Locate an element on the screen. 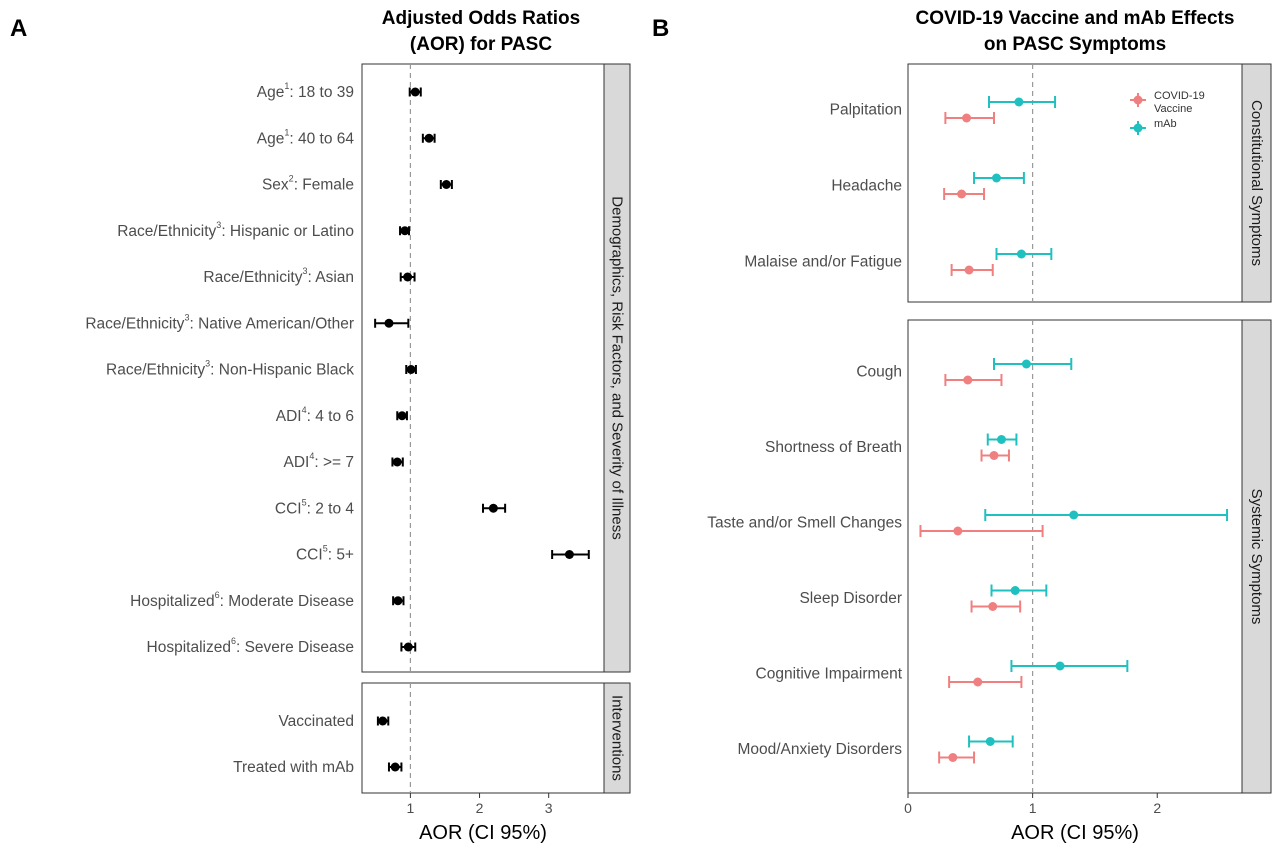 This screenshot has width=1280, height=854. legend-key-point-vaccine is located at coordinates (1138, 100).